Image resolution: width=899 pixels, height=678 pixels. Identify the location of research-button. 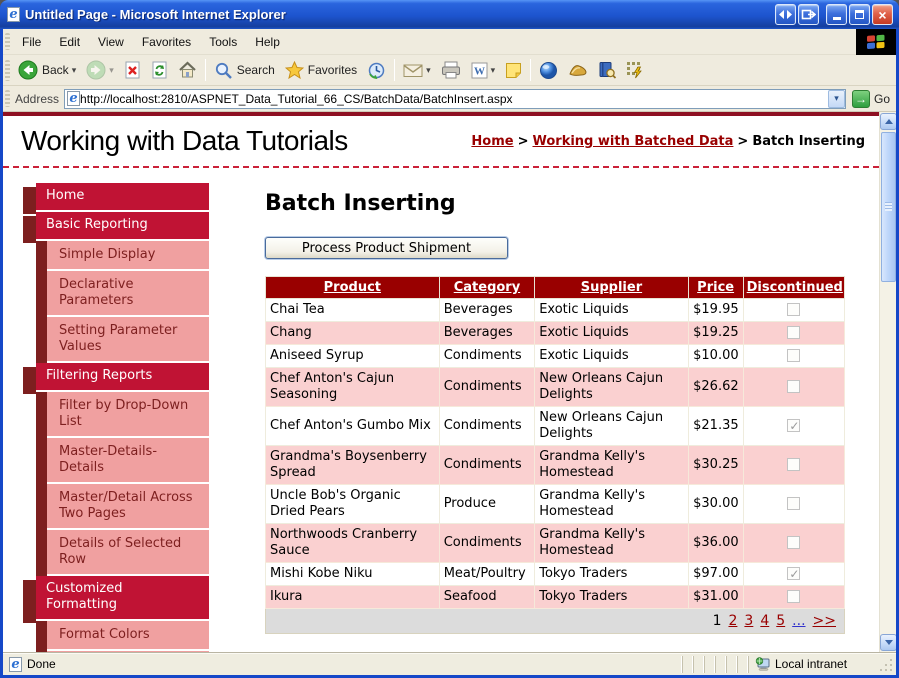
(607, 70).